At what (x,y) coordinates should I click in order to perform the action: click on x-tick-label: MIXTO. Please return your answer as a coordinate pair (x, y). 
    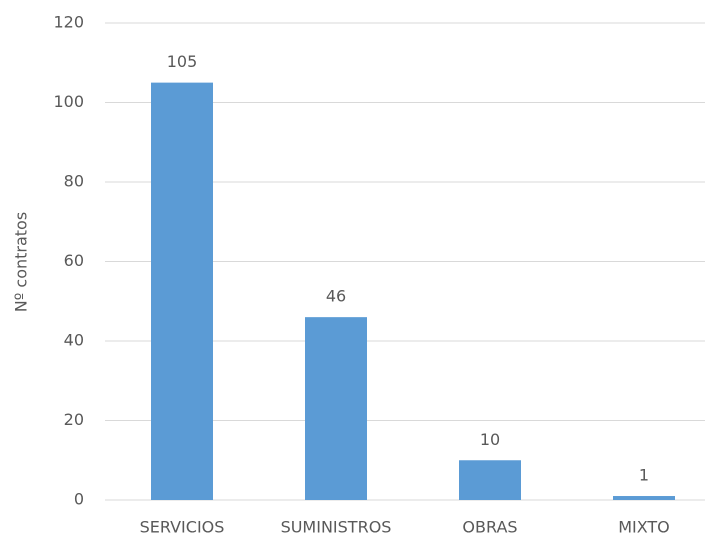
    Looking at the image, I should click on (644, 527).